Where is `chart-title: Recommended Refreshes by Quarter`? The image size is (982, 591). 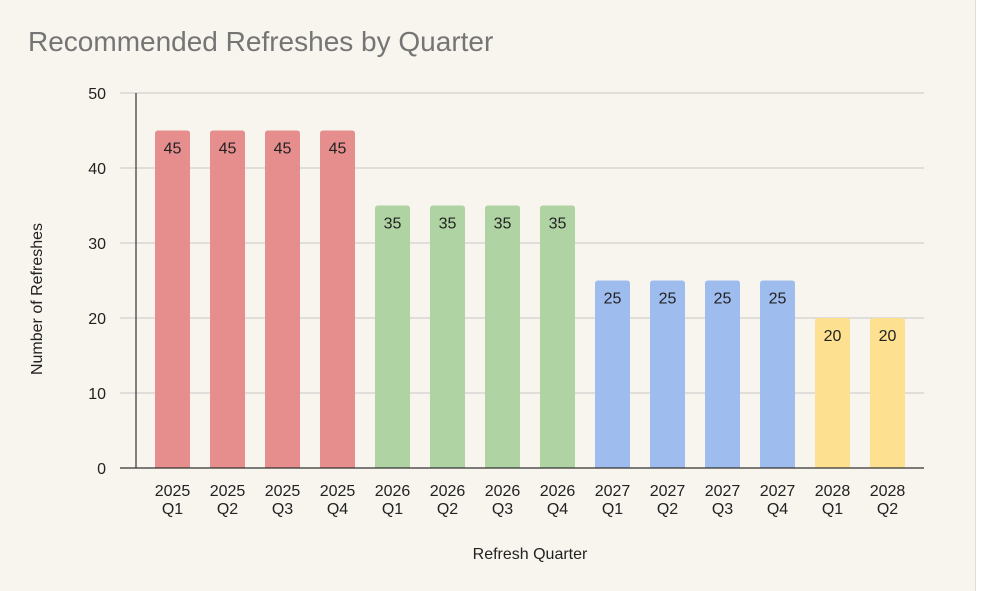
chart-title: Recommended Refreshes by Quarter is located at coordinates (261, 41).